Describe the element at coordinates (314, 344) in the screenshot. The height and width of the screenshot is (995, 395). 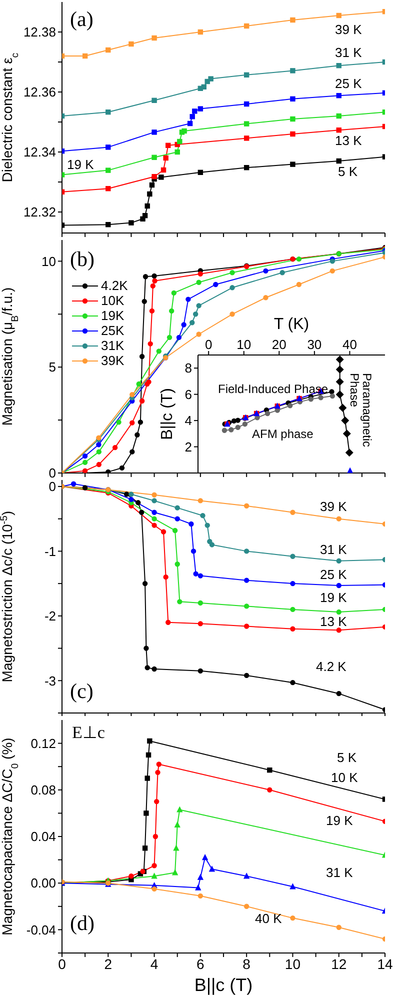
I see `x-tick-label: 30` at that location.